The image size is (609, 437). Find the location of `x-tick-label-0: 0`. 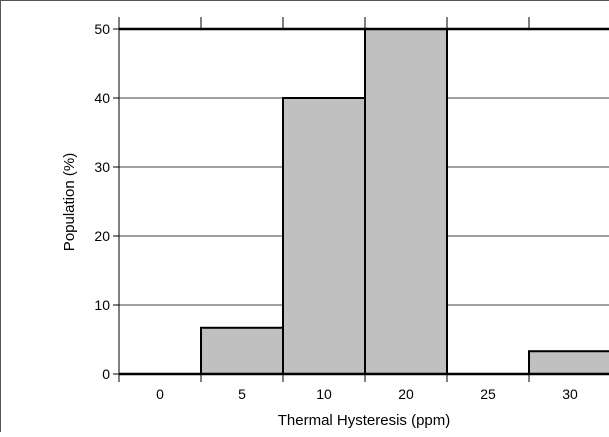

x-tick-label-0: 0 is located at coordinates (160, 394).